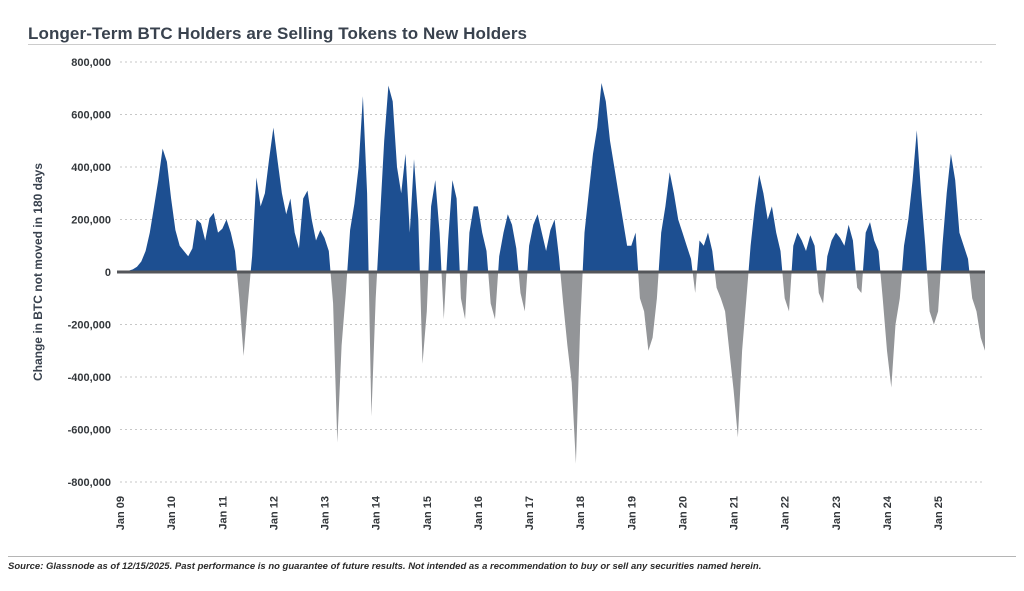  Describe the element at coordinates (530, 513) in the screenshot. I see `x-tick-label: Jan 17` at that location.